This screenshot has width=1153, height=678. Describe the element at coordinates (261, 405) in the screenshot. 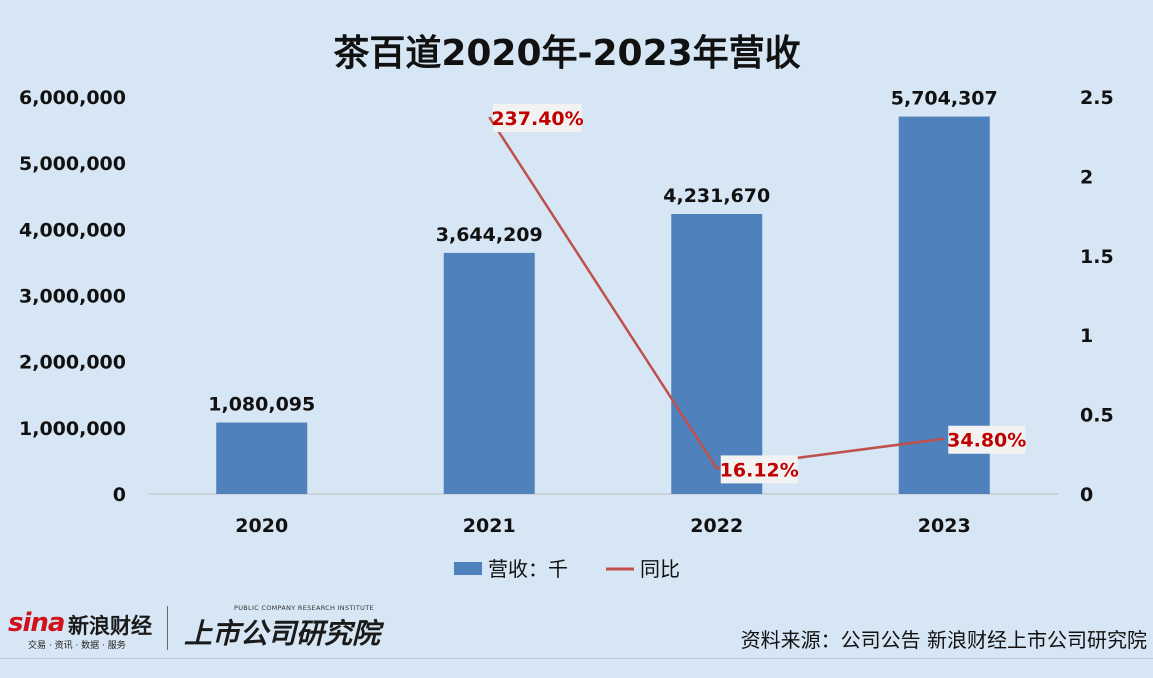

I see `bar-data-label: 1,080,095` at that location.